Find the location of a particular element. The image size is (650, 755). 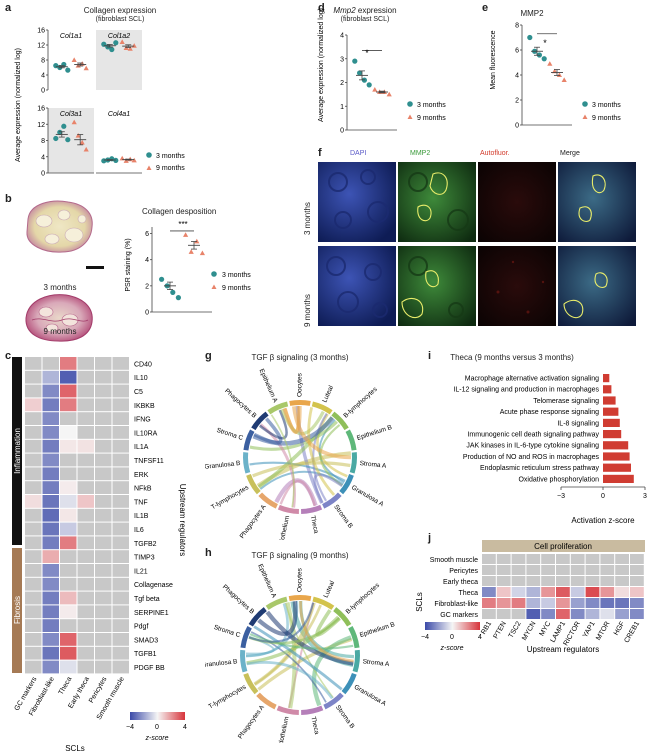

micrograph-autofluor-3-months is located at coordinates (517, 202).